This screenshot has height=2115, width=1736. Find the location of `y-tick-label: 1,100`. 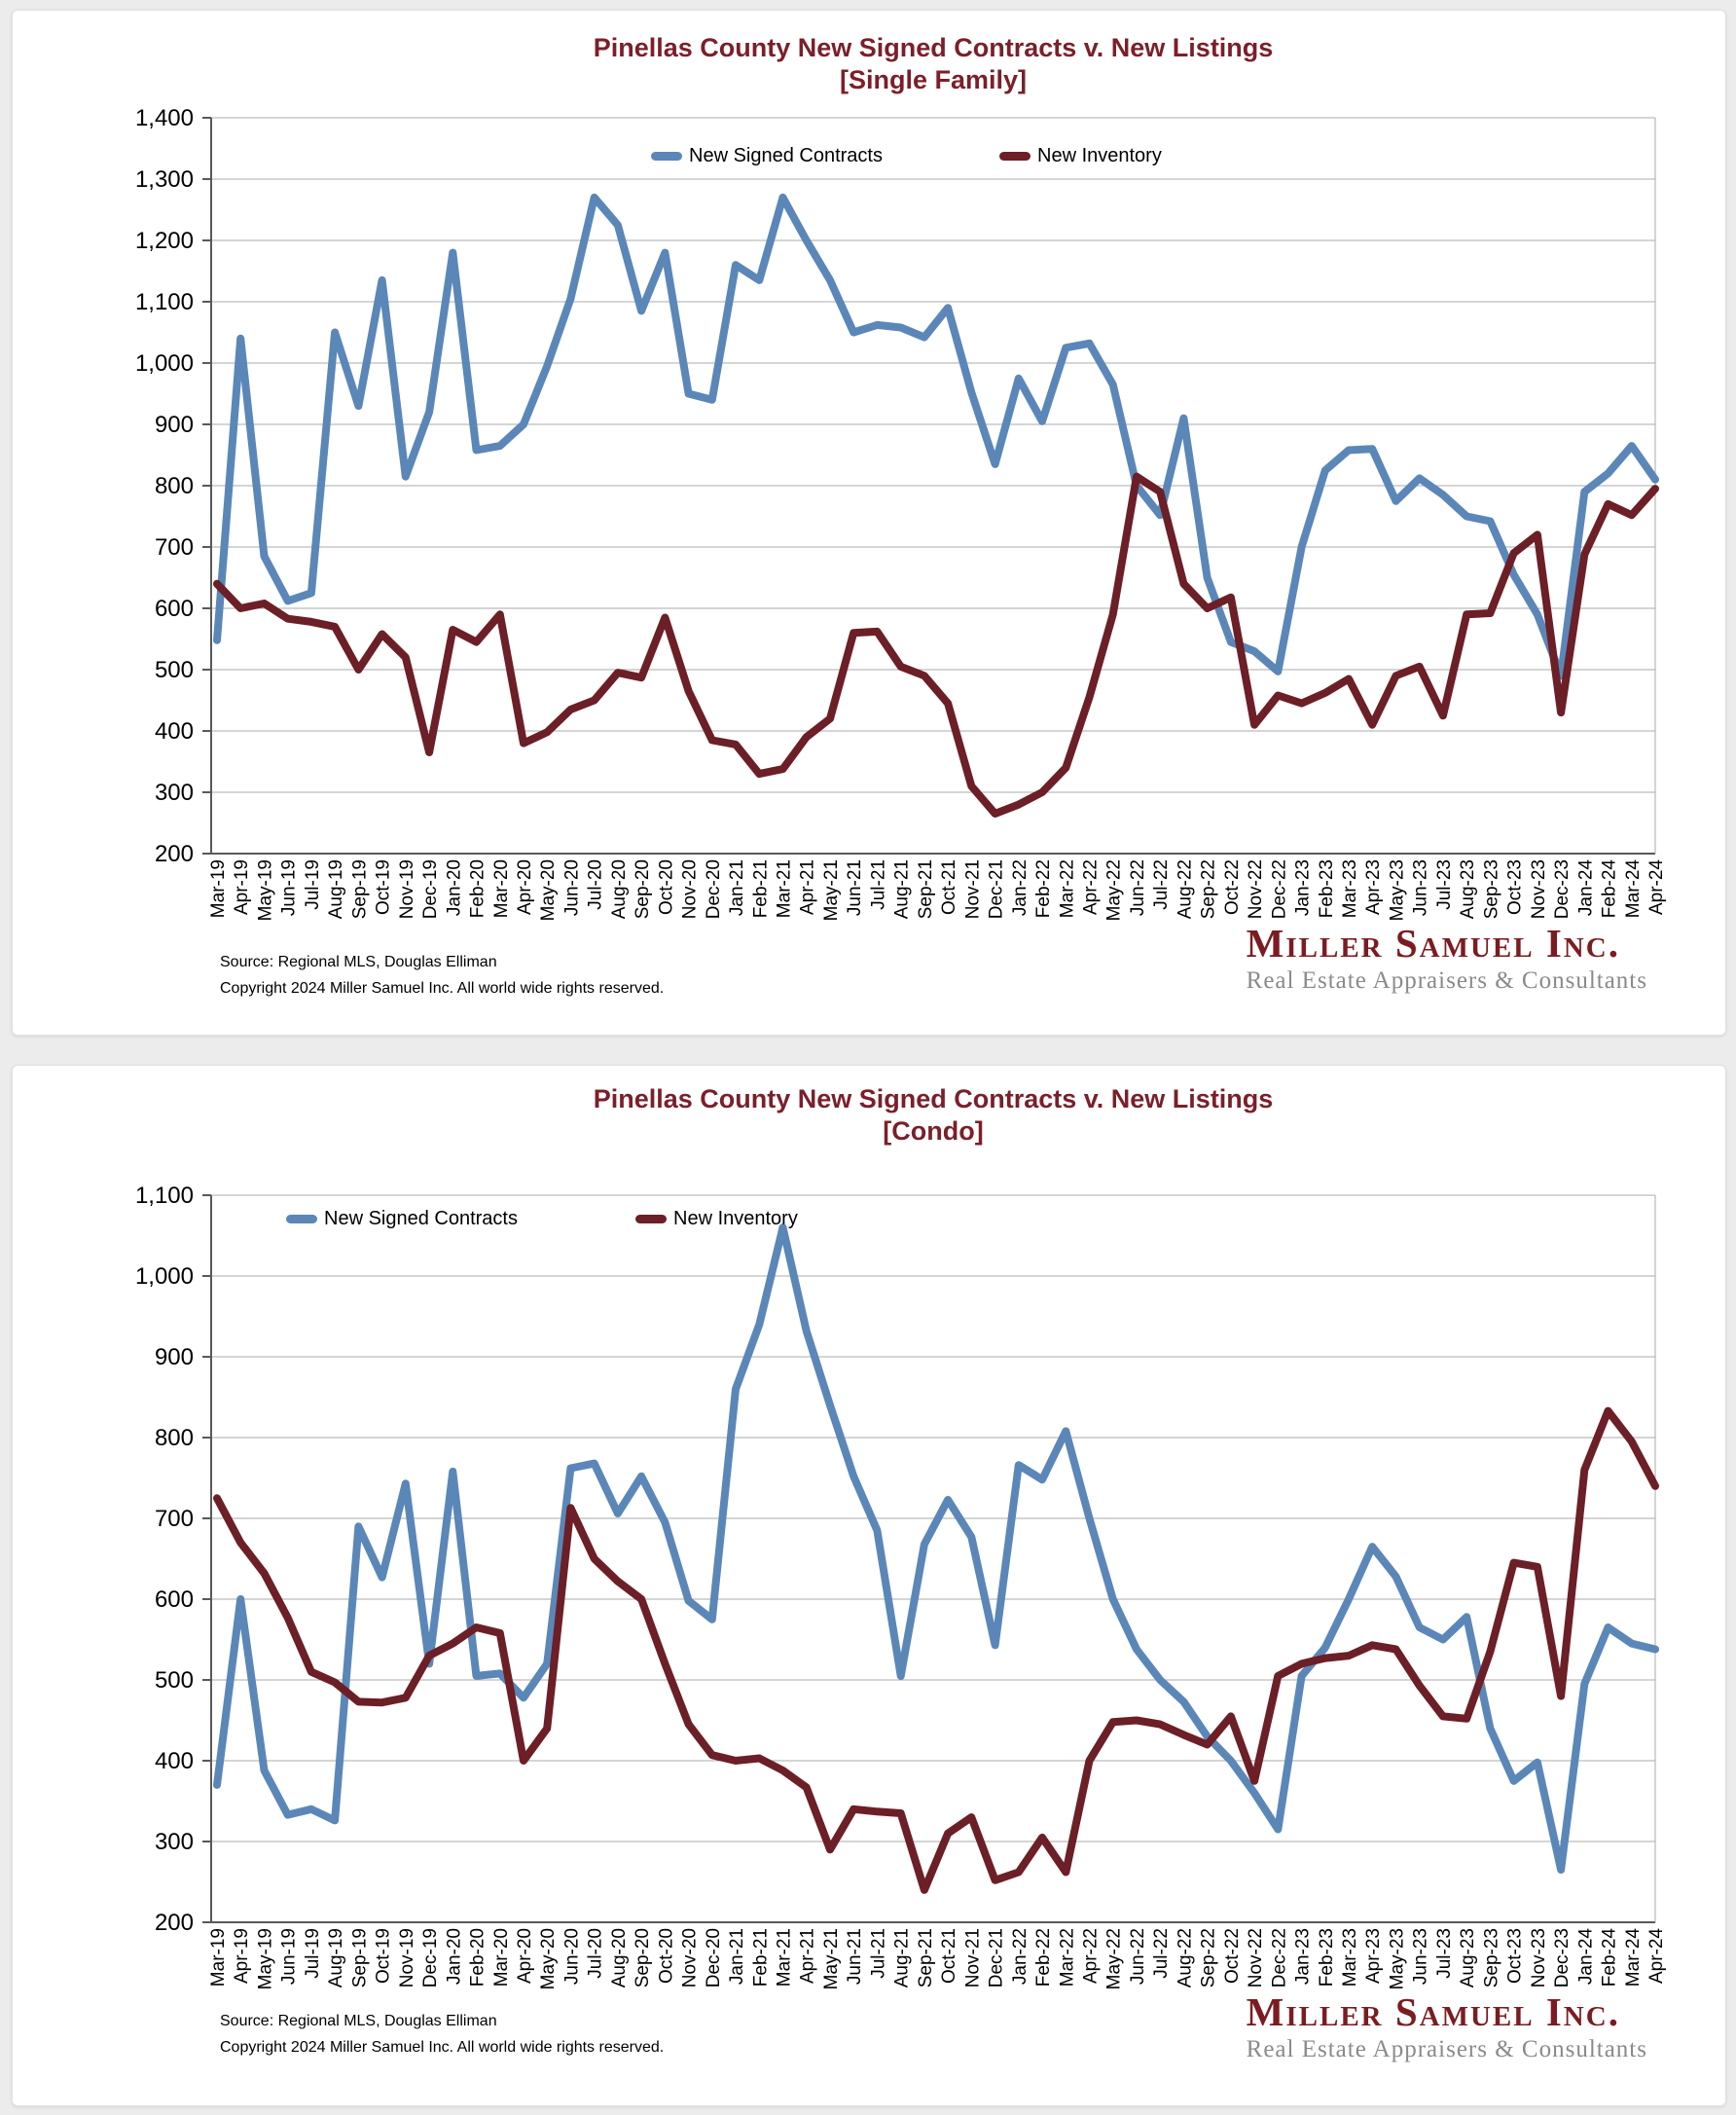

y-tick-label: 1,100 is located at coordinates (165, 1196).